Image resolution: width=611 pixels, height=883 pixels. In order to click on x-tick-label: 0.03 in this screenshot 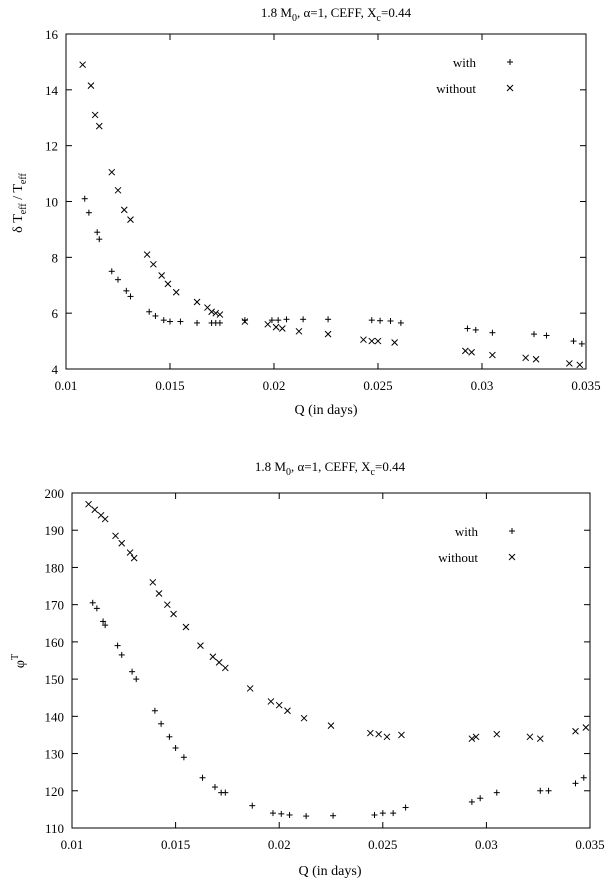, I will do `click(486, 844)`.